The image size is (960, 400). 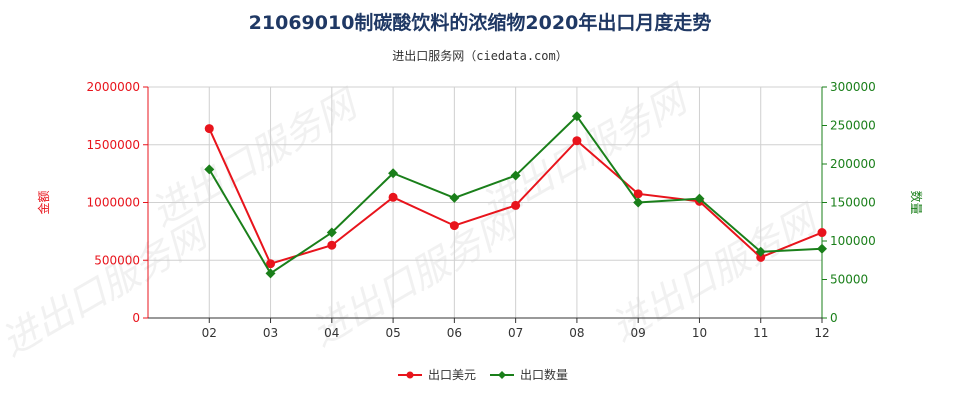 What do you see at coordinates (544, 374) in the screenshot?
I see `legend-label: 出口数量` at bounding box center [544, 374].